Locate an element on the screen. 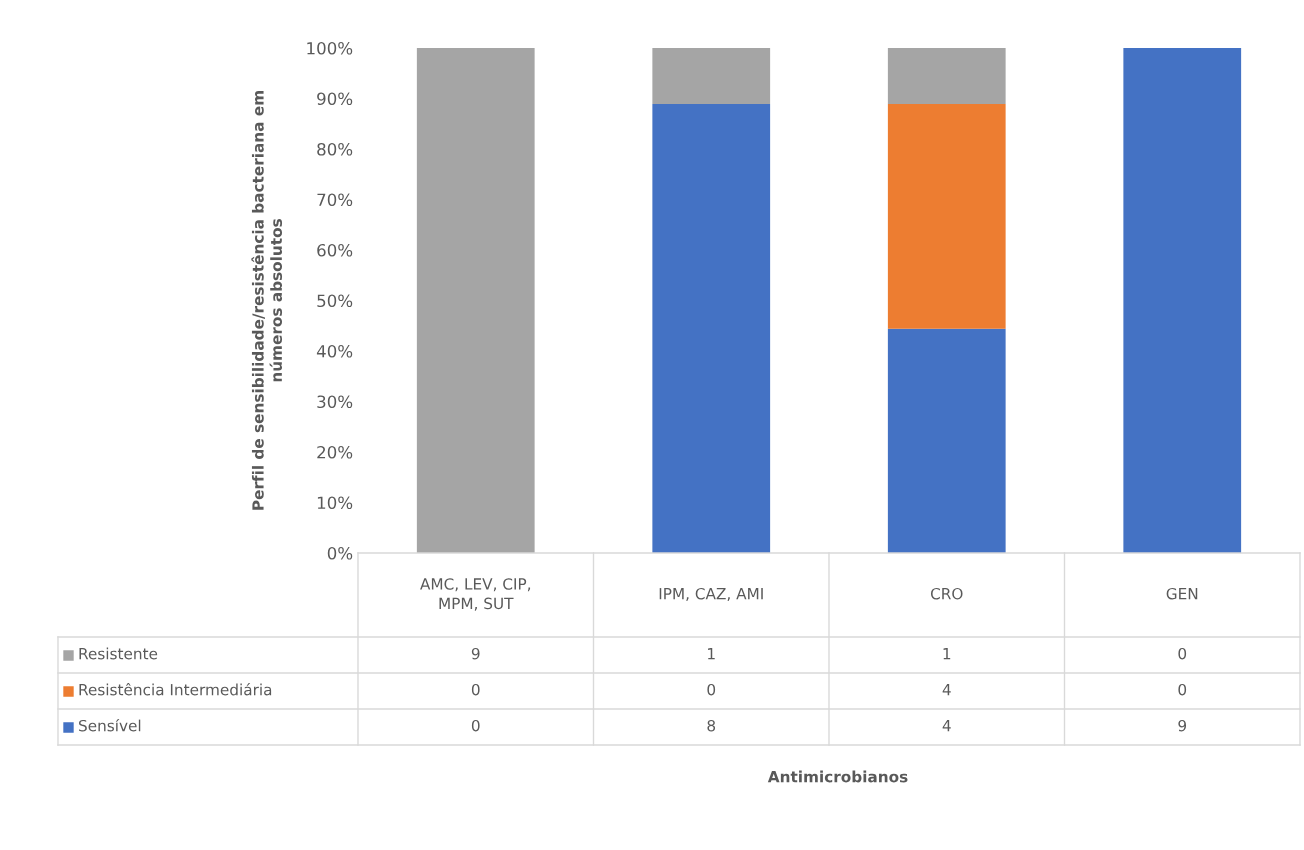 The width and height of the screenshot is (1304, 850). y-tick-label: 50% is located at coordinates (335, 301).